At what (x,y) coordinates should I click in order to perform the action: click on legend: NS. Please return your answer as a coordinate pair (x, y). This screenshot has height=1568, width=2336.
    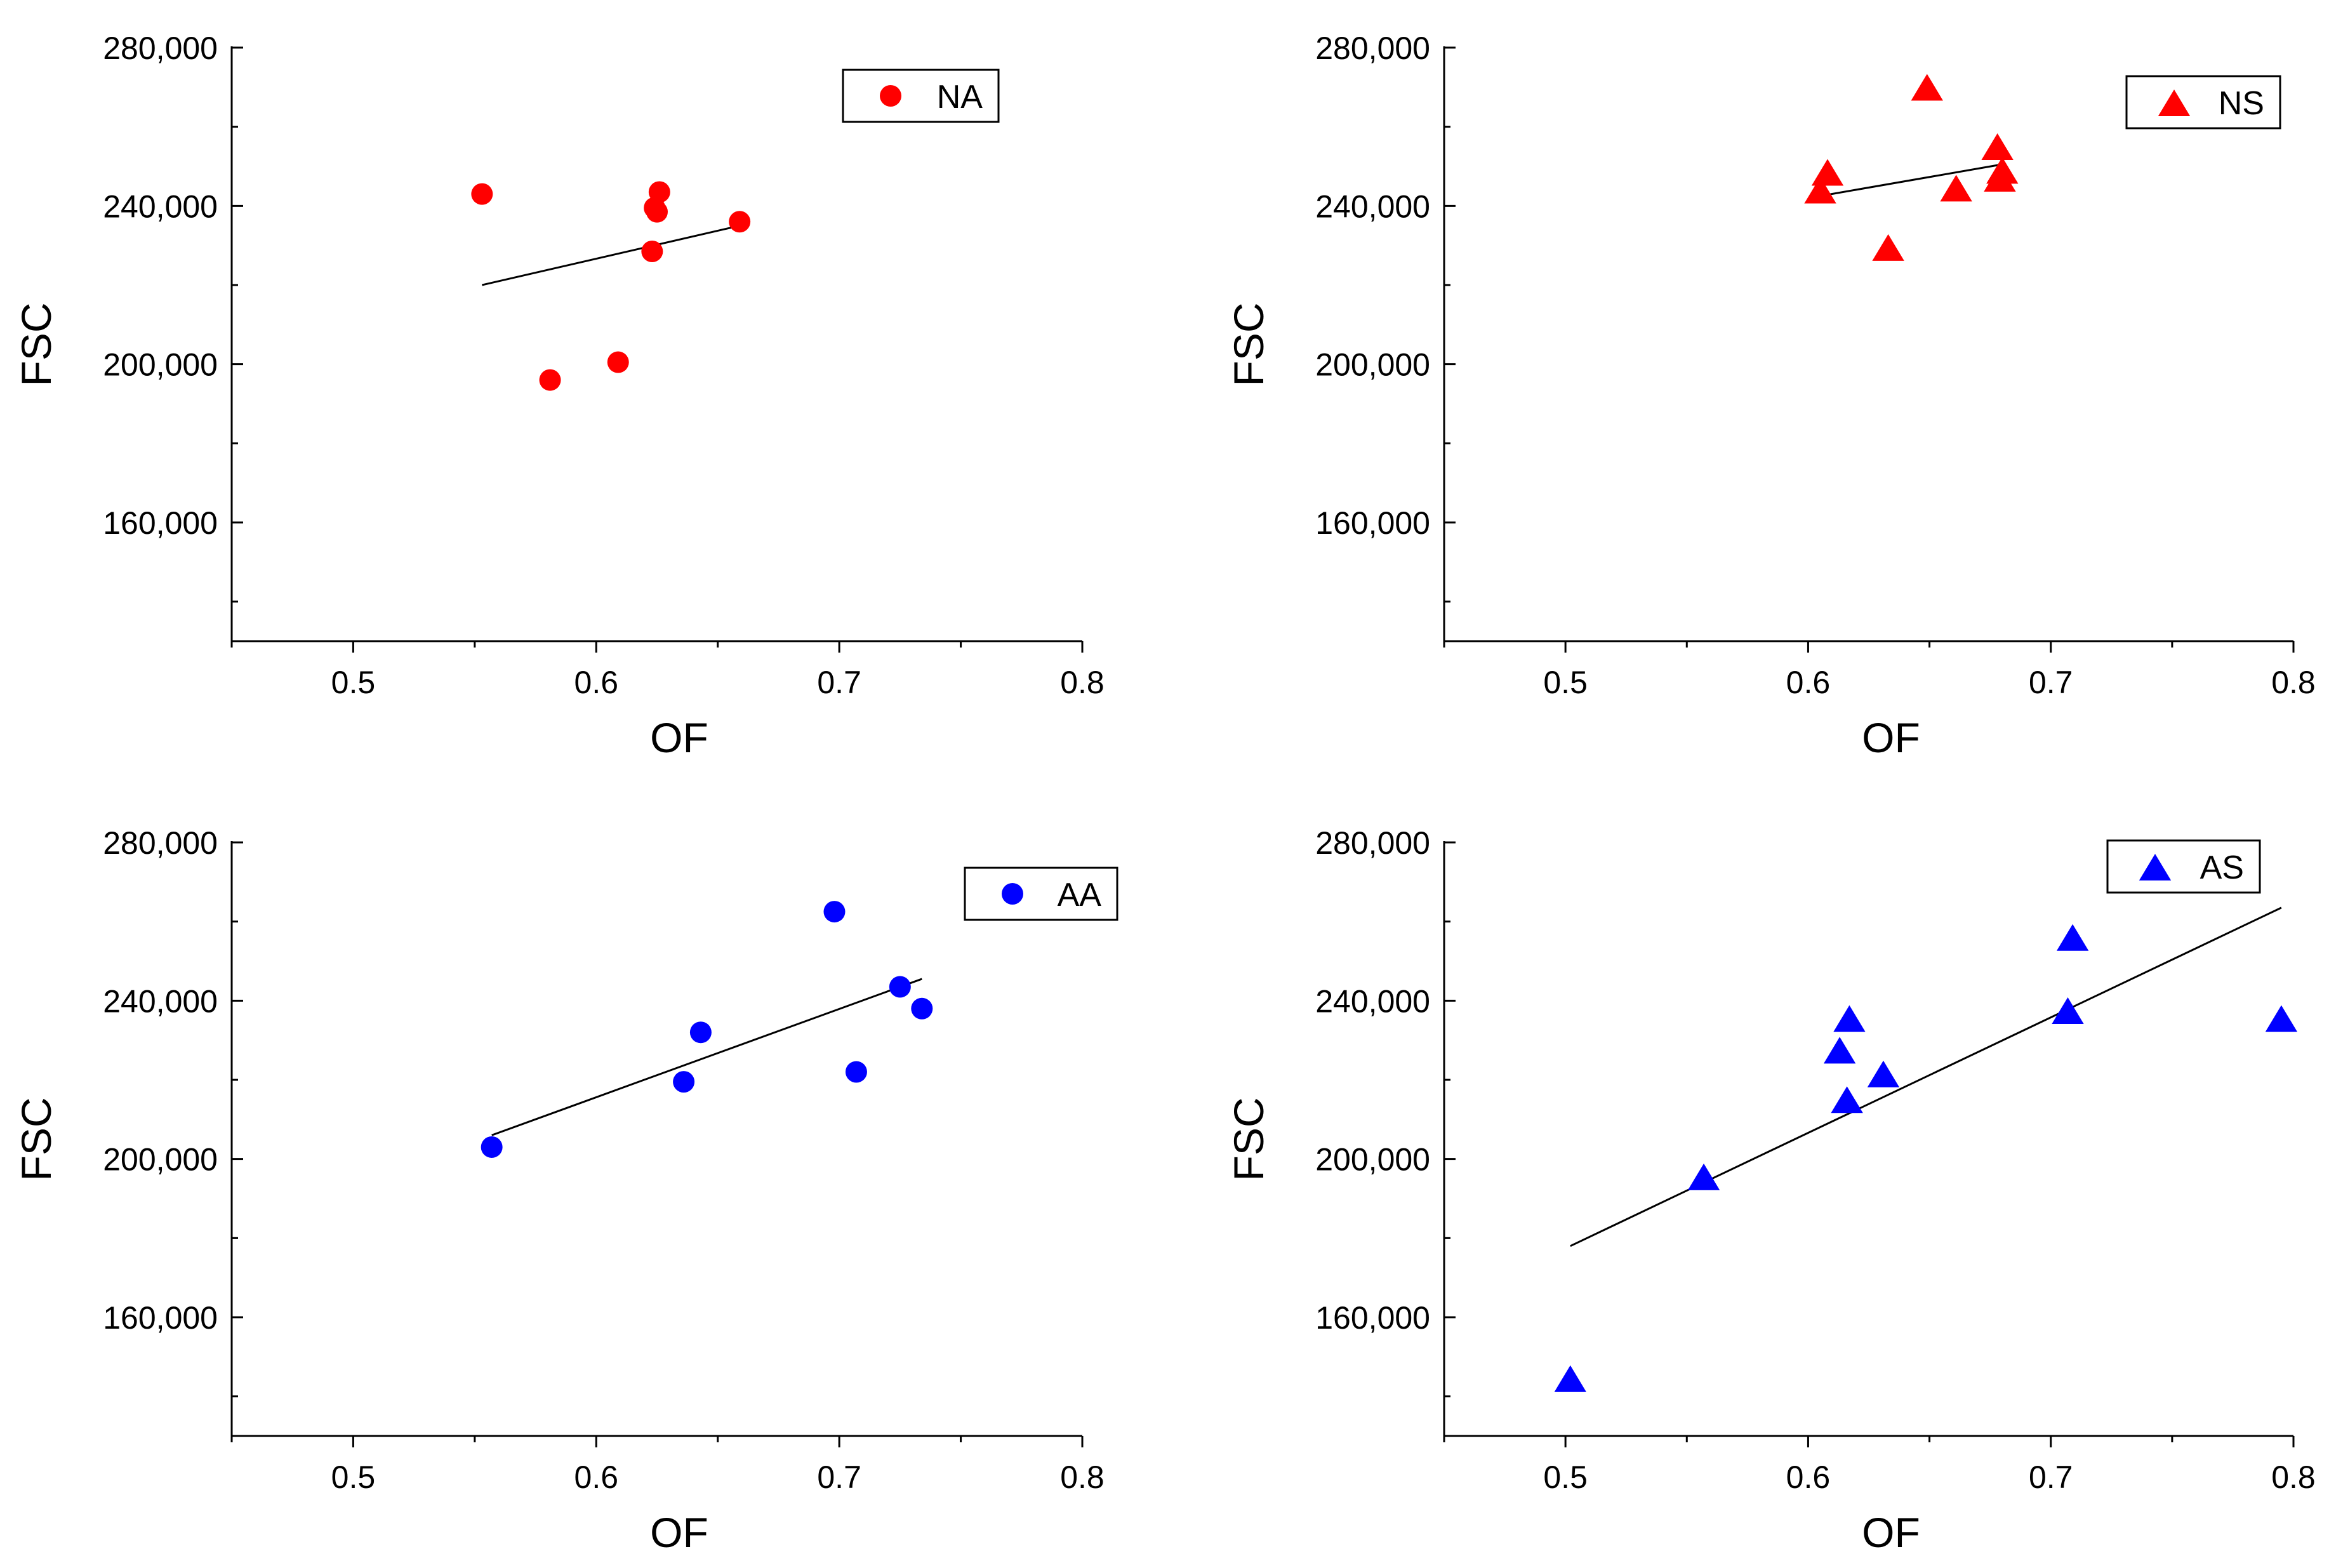
    Looking at the image, I should click on (2203, 102).